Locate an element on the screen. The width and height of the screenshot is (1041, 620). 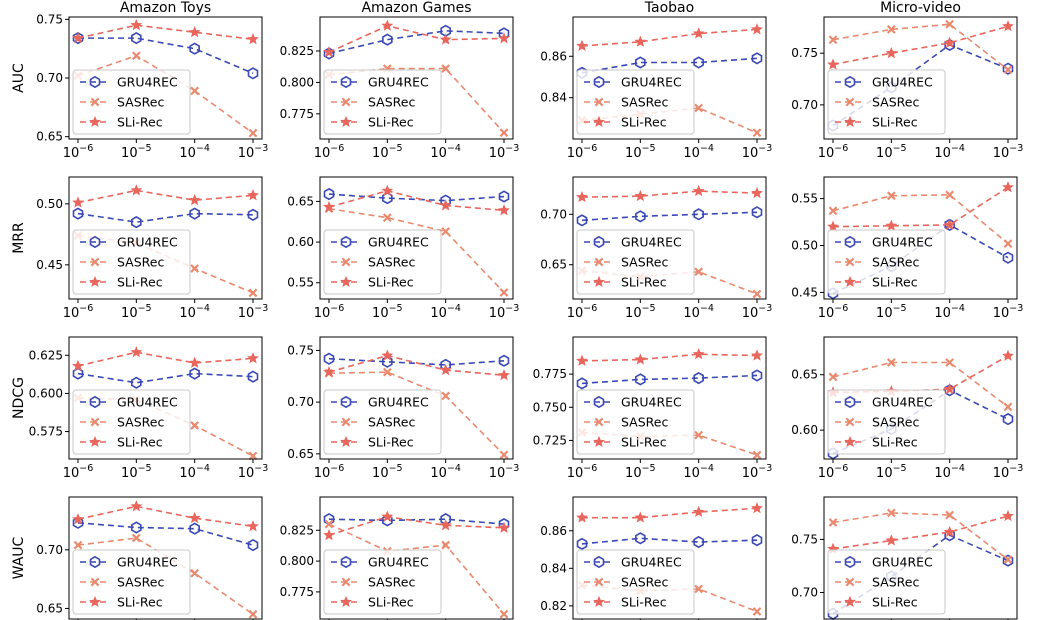
y-tick-label: 0.775 is located at coordinates (297, 592).